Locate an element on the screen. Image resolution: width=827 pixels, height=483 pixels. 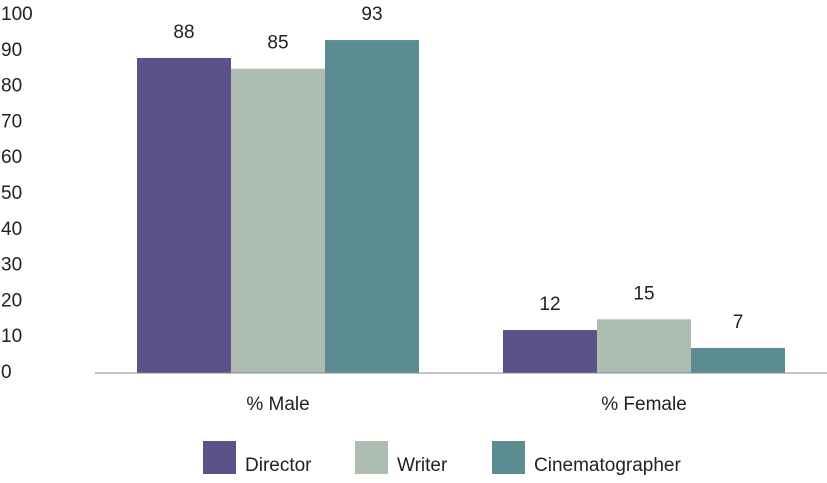
y-tick-label: 0 is located at coordinates (6, 372).